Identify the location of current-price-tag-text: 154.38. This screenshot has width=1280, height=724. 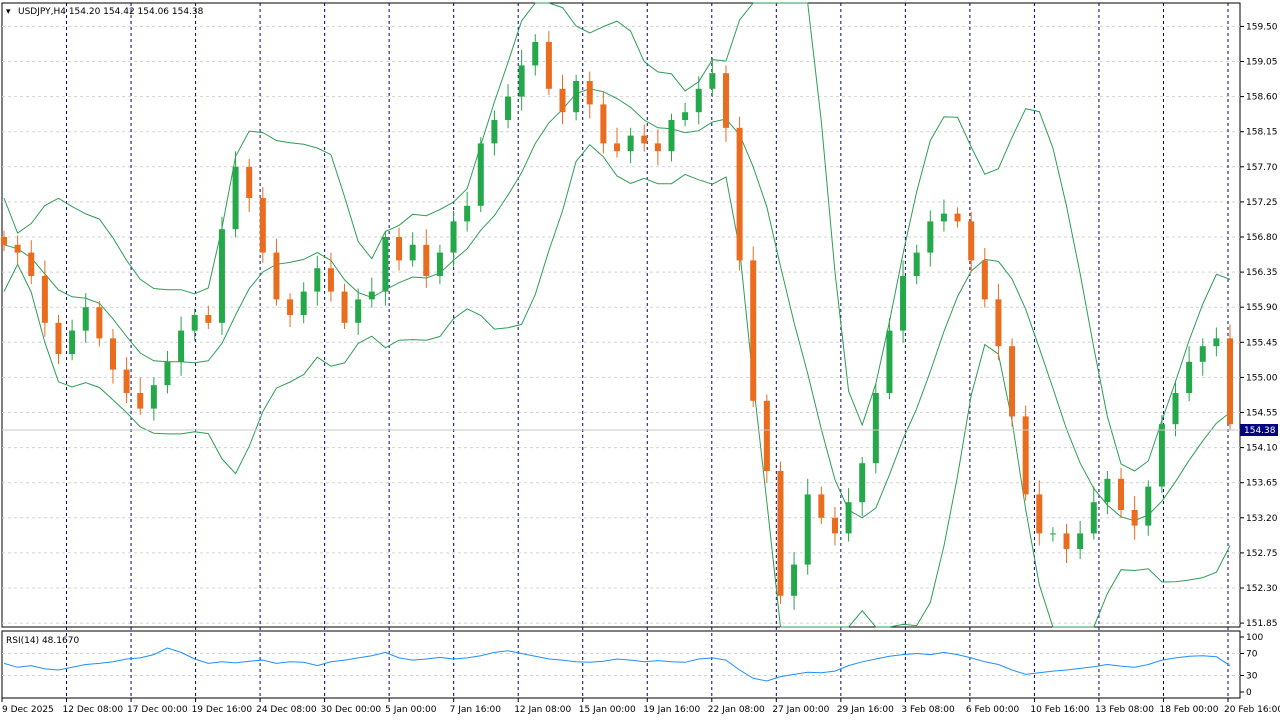
(1260, 431).